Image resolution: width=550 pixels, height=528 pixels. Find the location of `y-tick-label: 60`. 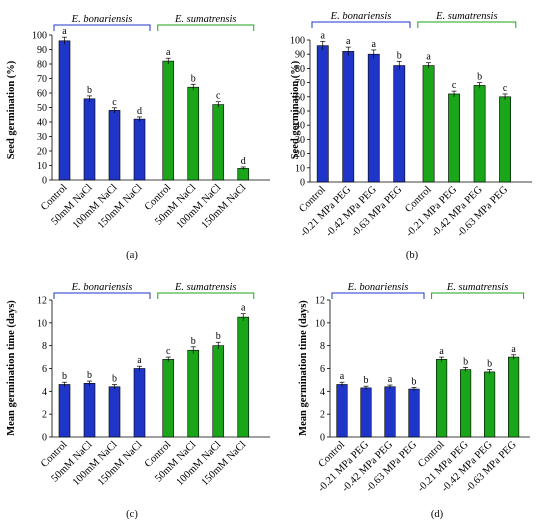

y-tick-label: 60 is located at coordinates (300, 97).